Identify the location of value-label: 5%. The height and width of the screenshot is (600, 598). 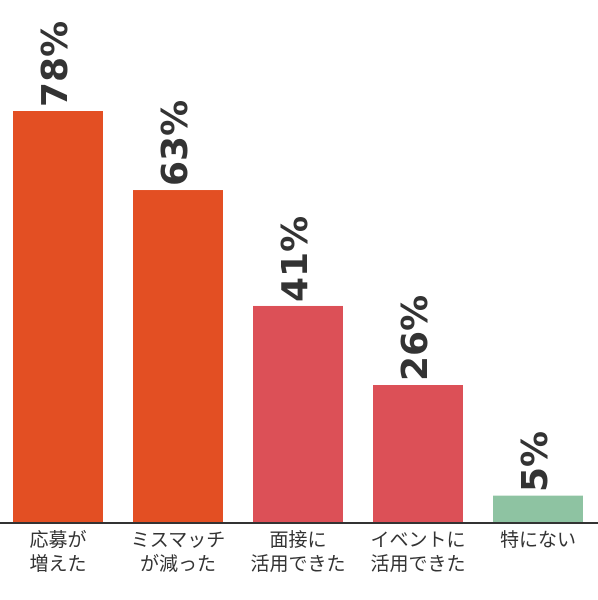
(535, 461).